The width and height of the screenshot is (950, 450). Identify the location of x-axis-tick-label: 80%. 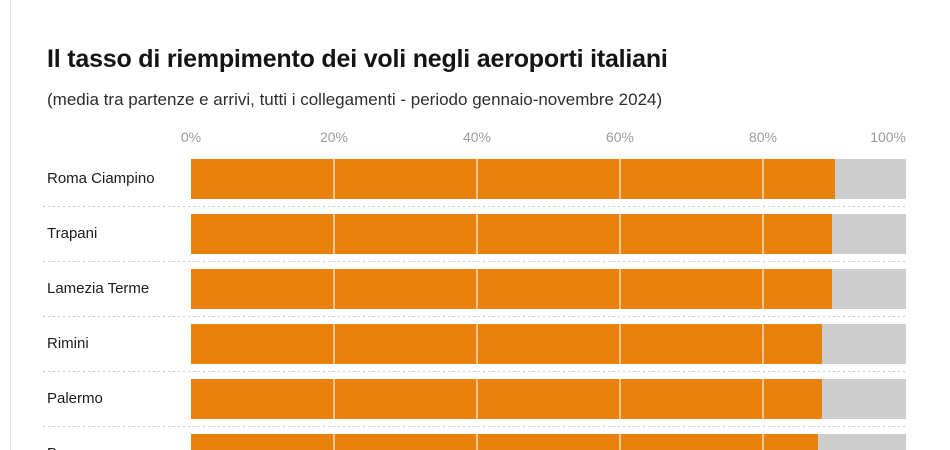
(763, 137).